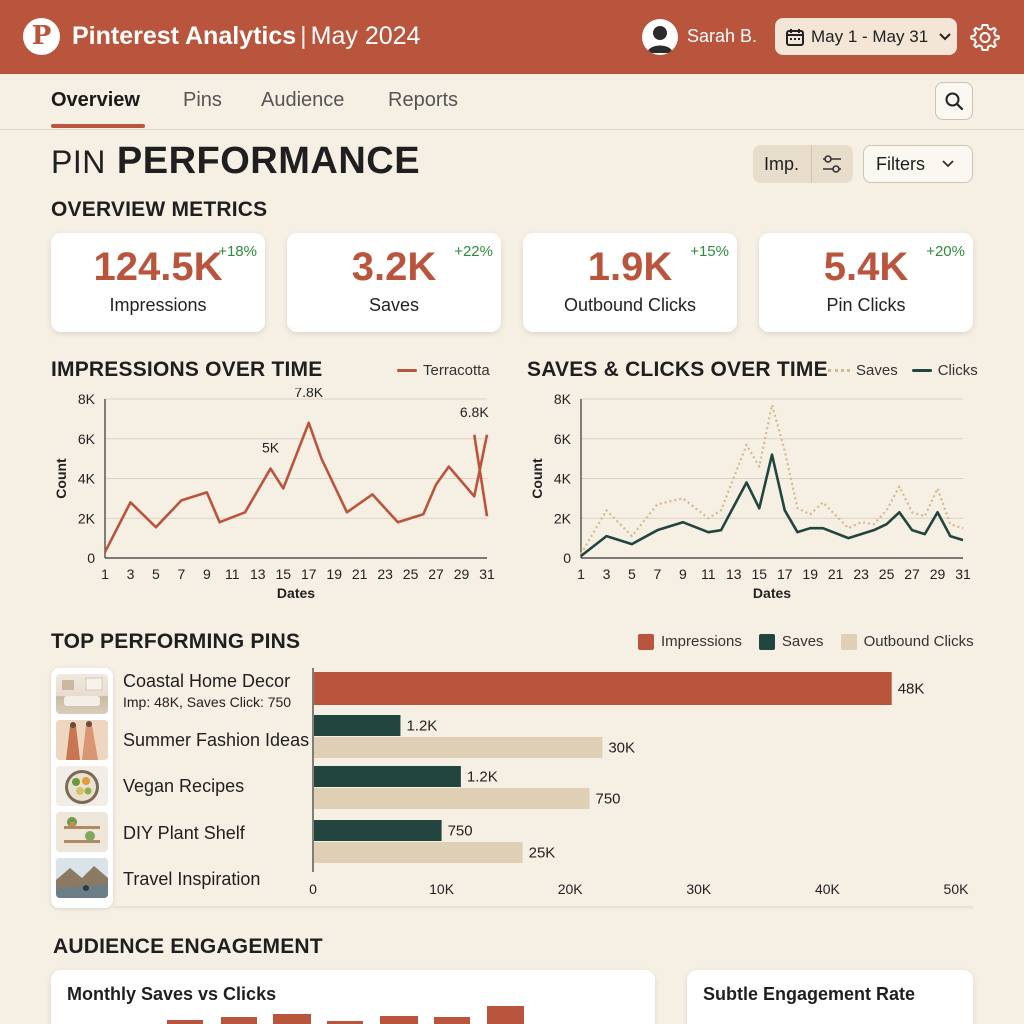 The width and height of the screenshot is (1024, 1024). I want to click on metric-card-impressions: 124.5K Impressions +18%, so click(158, 282).